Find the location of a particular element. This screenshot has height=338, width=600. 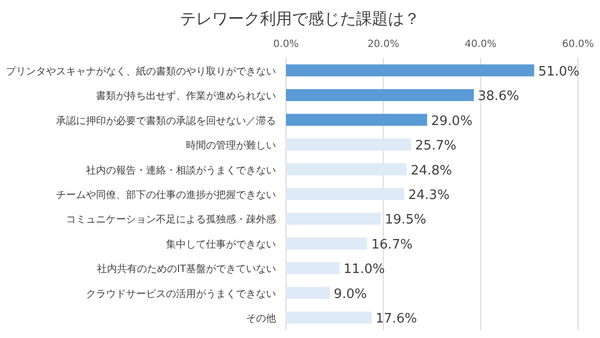

y-tick-label: 社内共有のためのIT基盤ができていない is located at coordinates (186, 269).